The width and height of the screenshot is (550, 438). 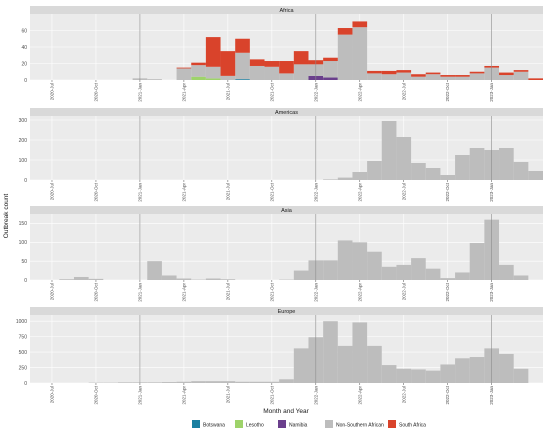 What do you see at coordinates (24, 64) in the screenshot?
I see `y-tick-label: 20` at bounding box center [24, 64].